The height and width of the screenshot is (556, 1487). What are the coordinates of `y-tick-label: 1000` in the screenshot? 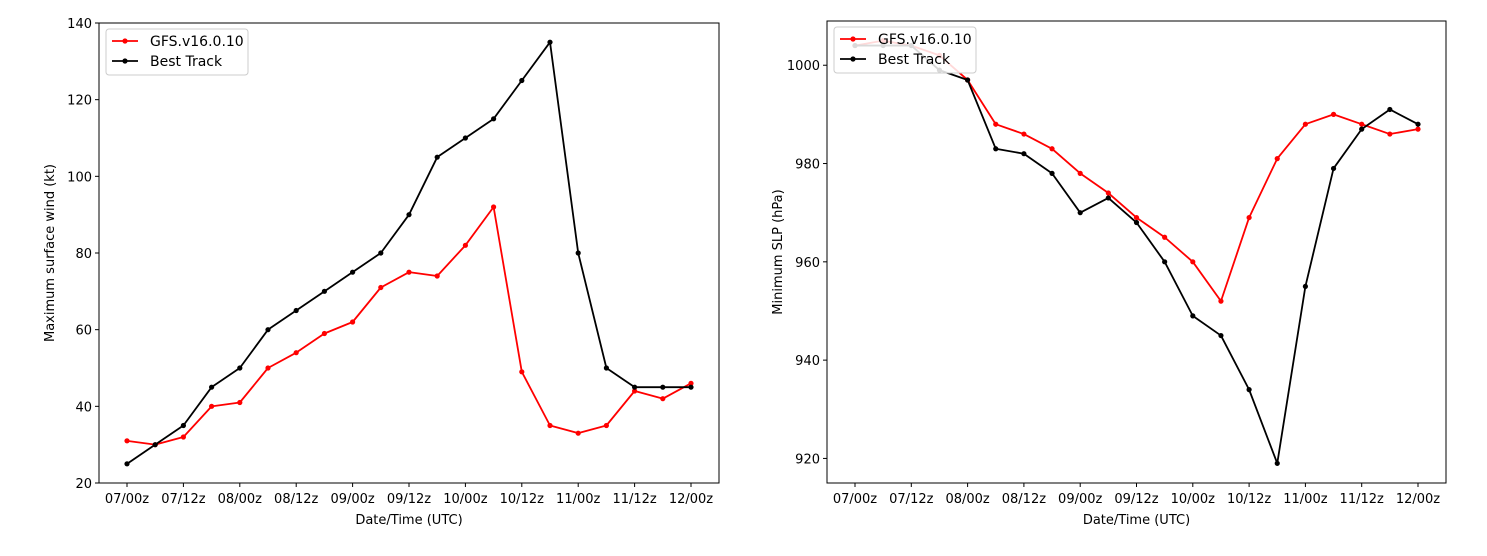 It's located at (803, 66).